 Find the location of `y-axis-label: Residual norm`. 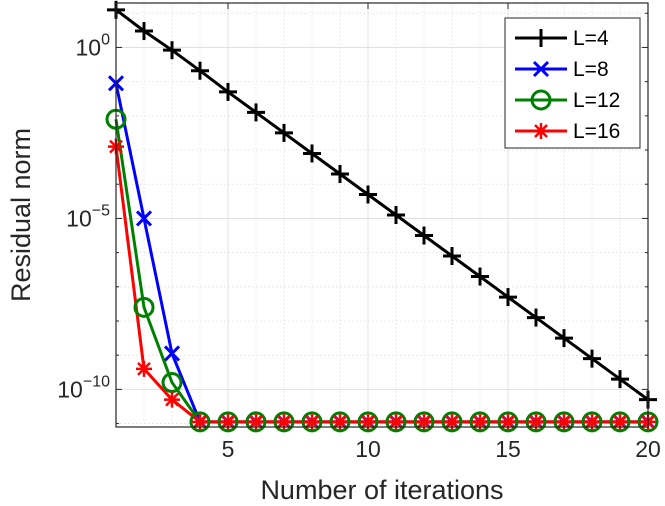

y-axis-label: Residual norm is located at coordinates (21, 215).